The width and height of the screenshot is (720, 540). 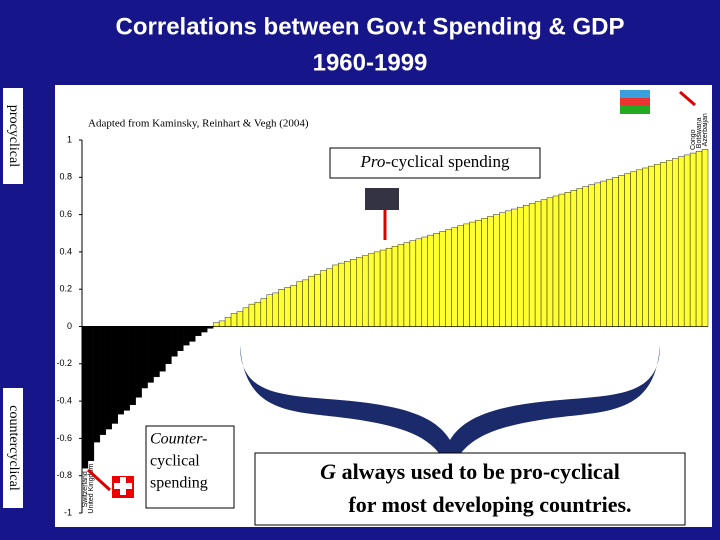 What do you see at coordinates (65, 251) in the screenshot?
I see `y-tick-label: 0.4` at bounding box center [65, 251].